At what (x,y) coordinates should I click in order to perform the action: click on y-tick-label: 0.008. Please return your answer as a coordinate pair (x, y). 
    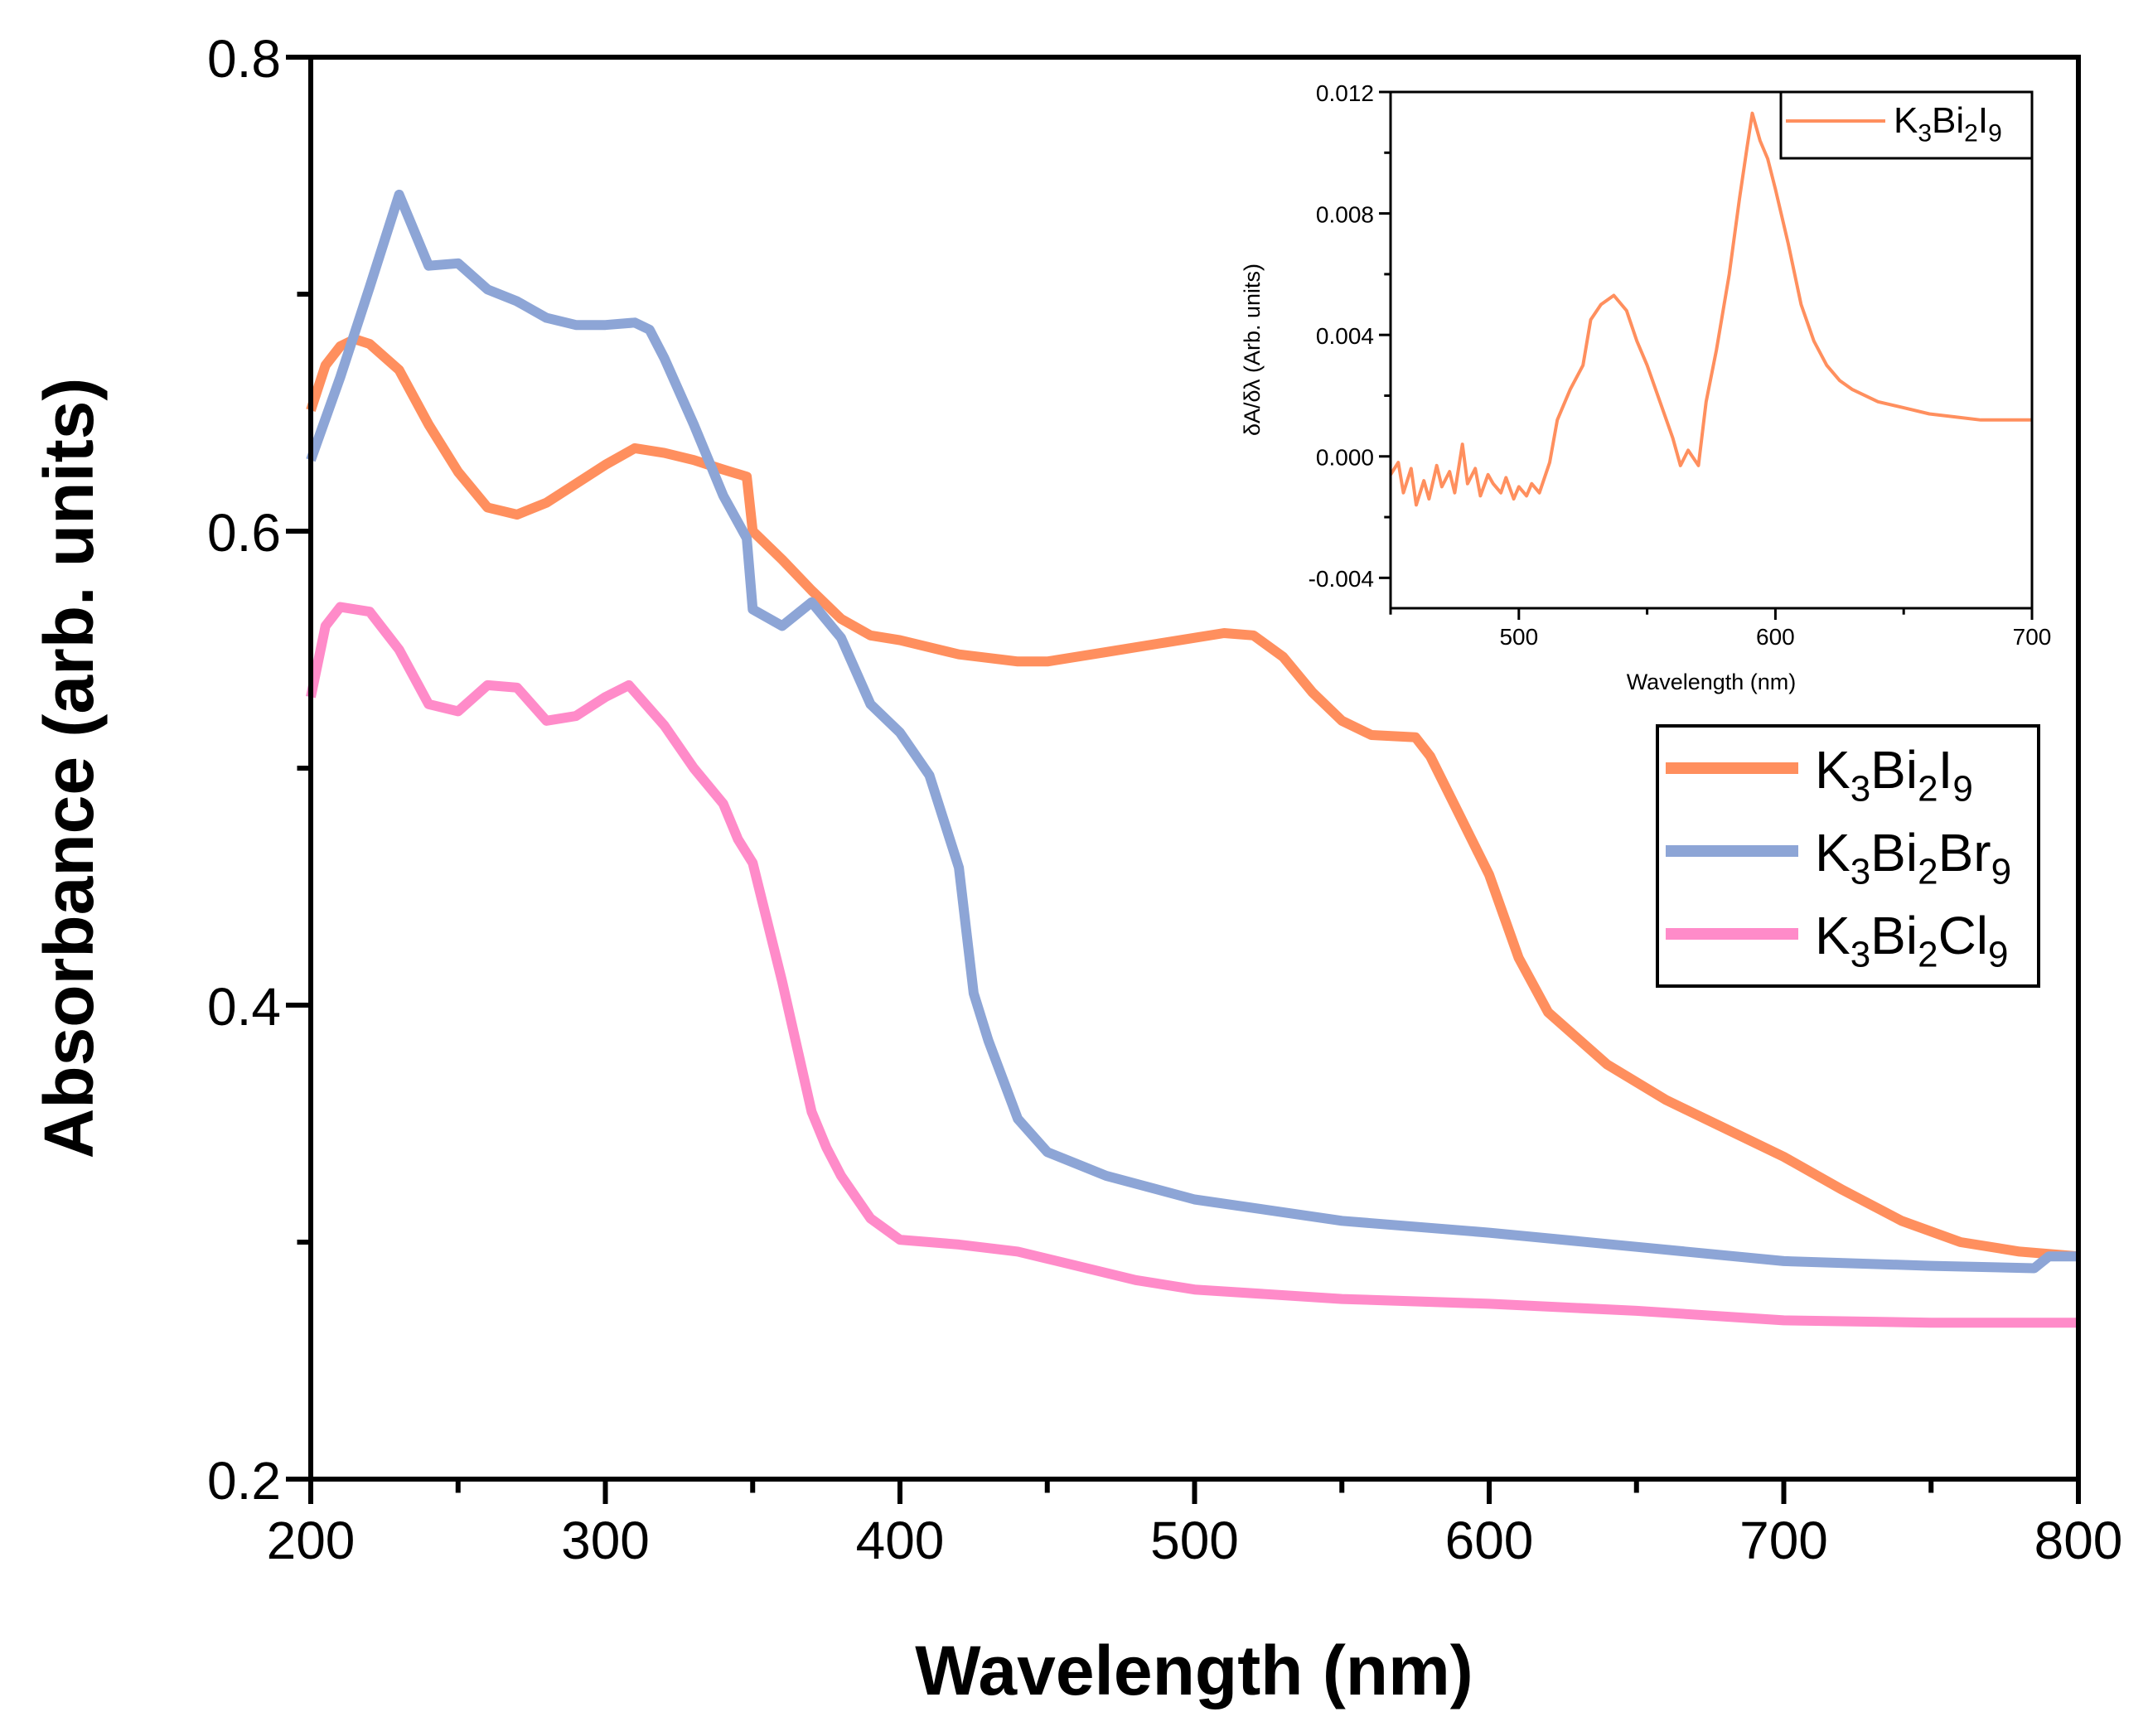
    Looking at the image, I should click on (1345, 214).